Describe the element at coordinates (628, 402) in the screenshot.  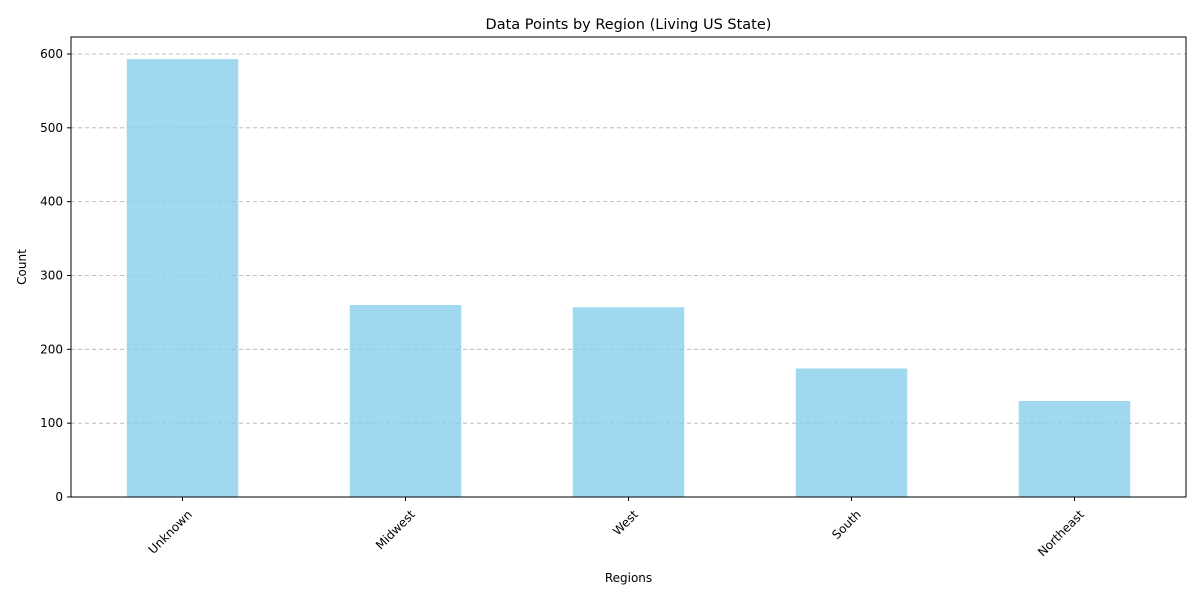
I see `bar-west` at that location.